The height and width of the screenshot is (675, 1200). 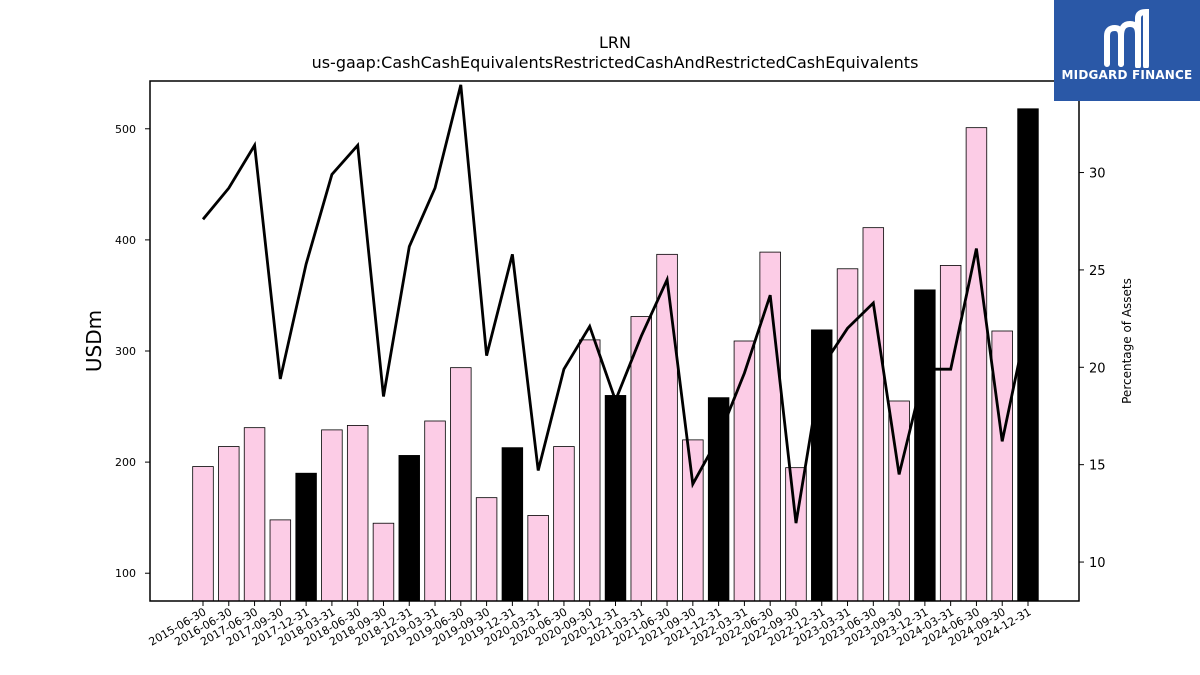 What do you see at coordinates (1126, 38) in the screenshot?
I see `midgard-m-logo-icon` at bounding box center [1126, 38].